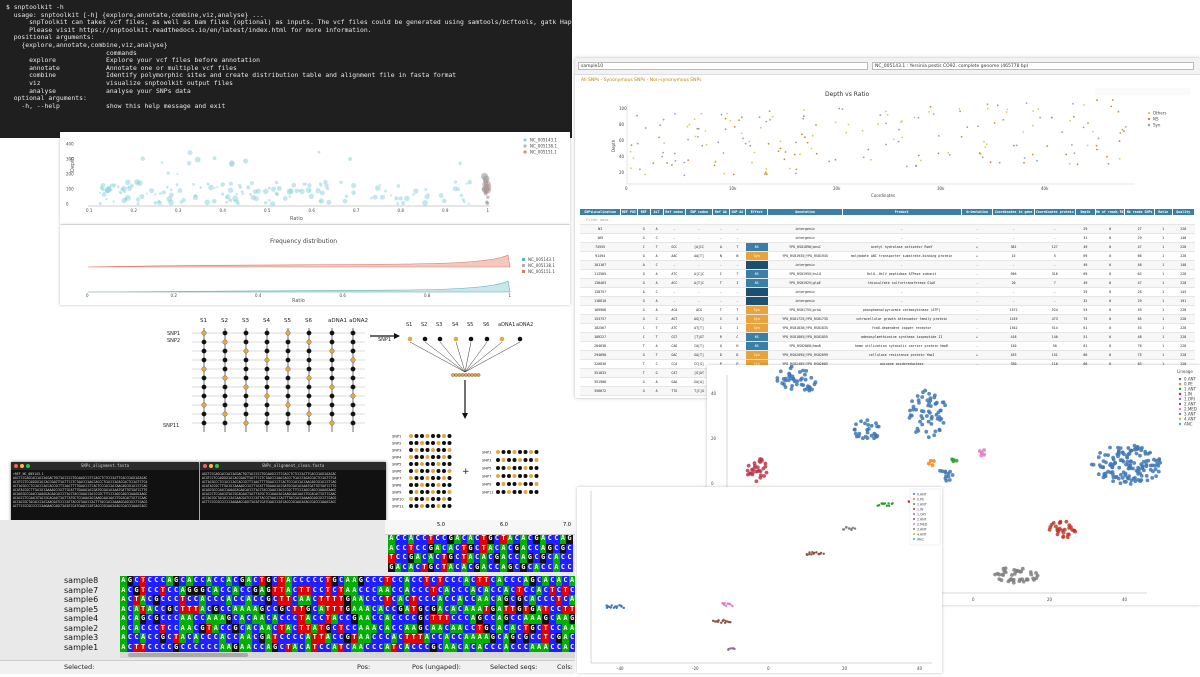  Describe the element at coordinates (887, 238) in the screenshot. I see `table-row: 165 G C - - - - intergenic - - - -31 0 29 1 148` at that location.